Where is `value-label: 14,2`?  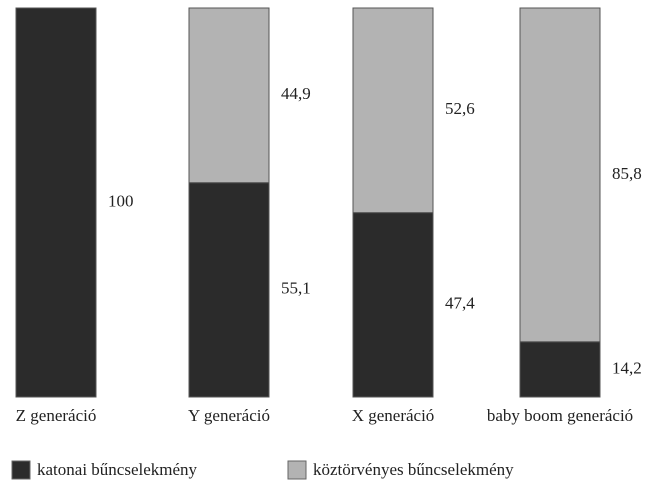
value-label: 14,2 is located at coordinates (627, 367).